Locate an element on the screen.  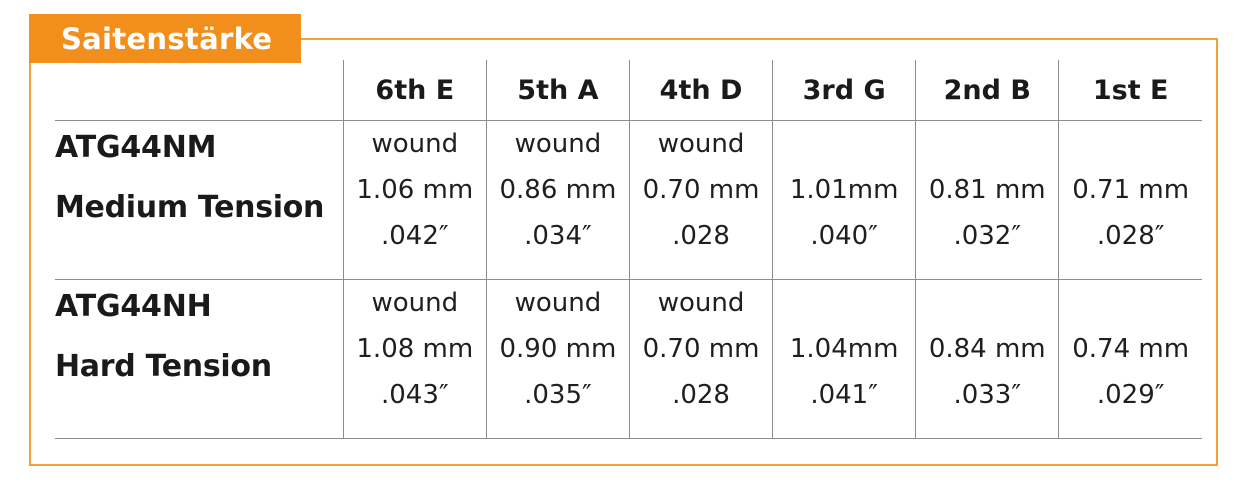
gauge-cell: wound 0.90 mm .035″ is located at coordinates (557, 359).